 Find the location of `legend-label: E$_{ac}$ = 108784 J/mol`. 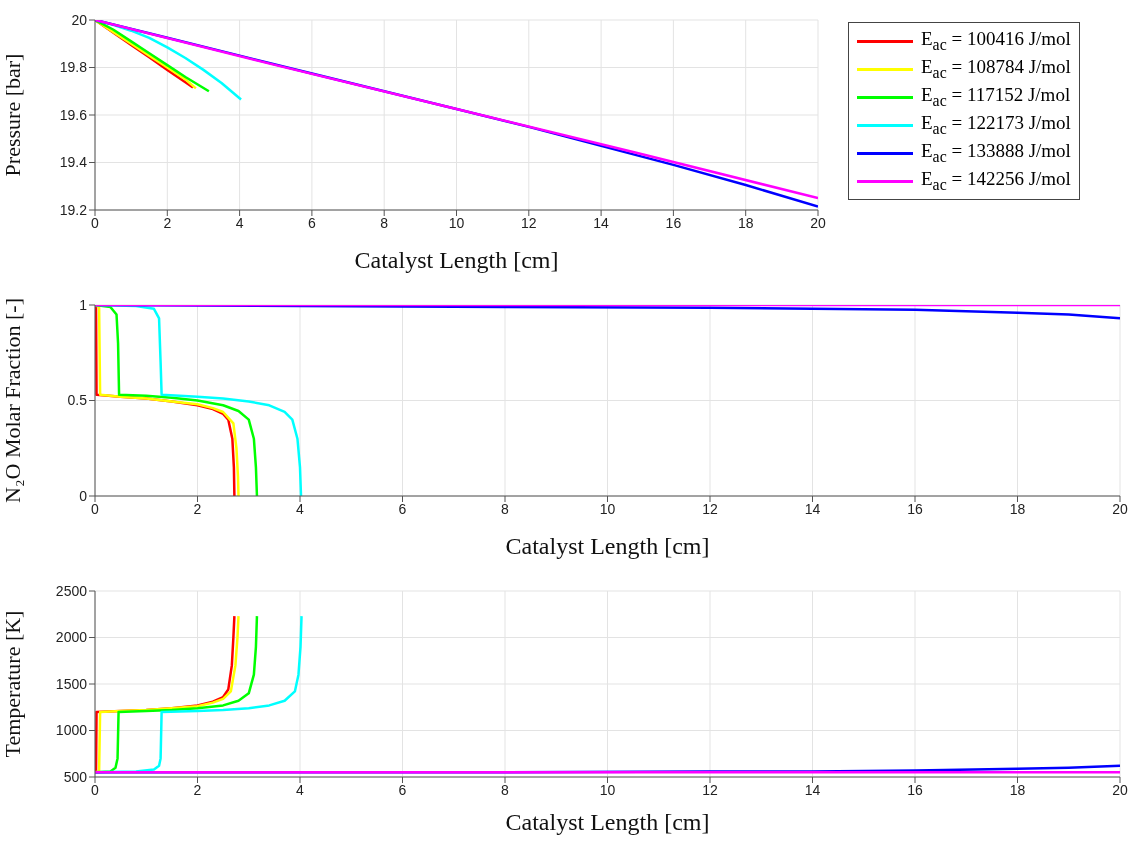

legend-label: E$_{ac}$ = 108784 J/mol is located at coordinates (996, 69).